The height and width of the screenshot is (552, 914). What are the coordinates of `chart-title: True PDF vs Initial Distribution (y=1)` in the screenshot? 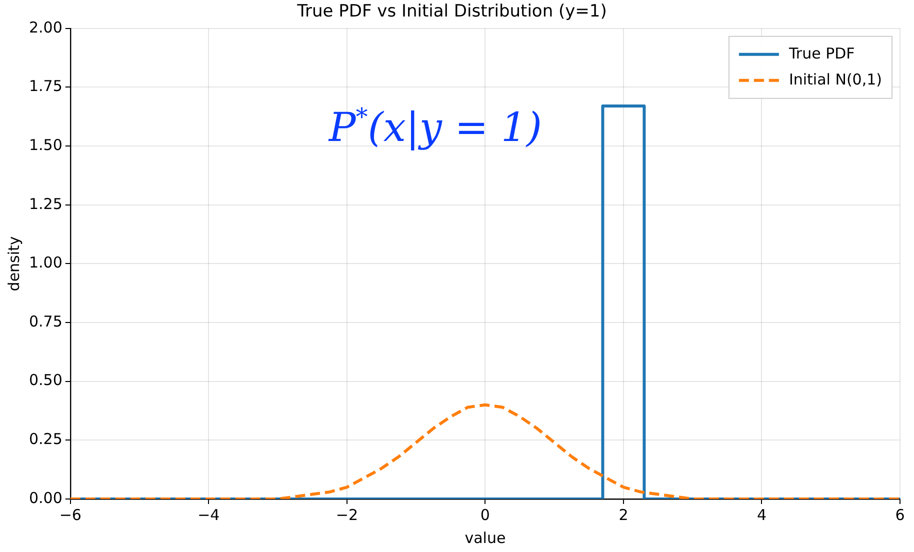 It's located at (451, 12).